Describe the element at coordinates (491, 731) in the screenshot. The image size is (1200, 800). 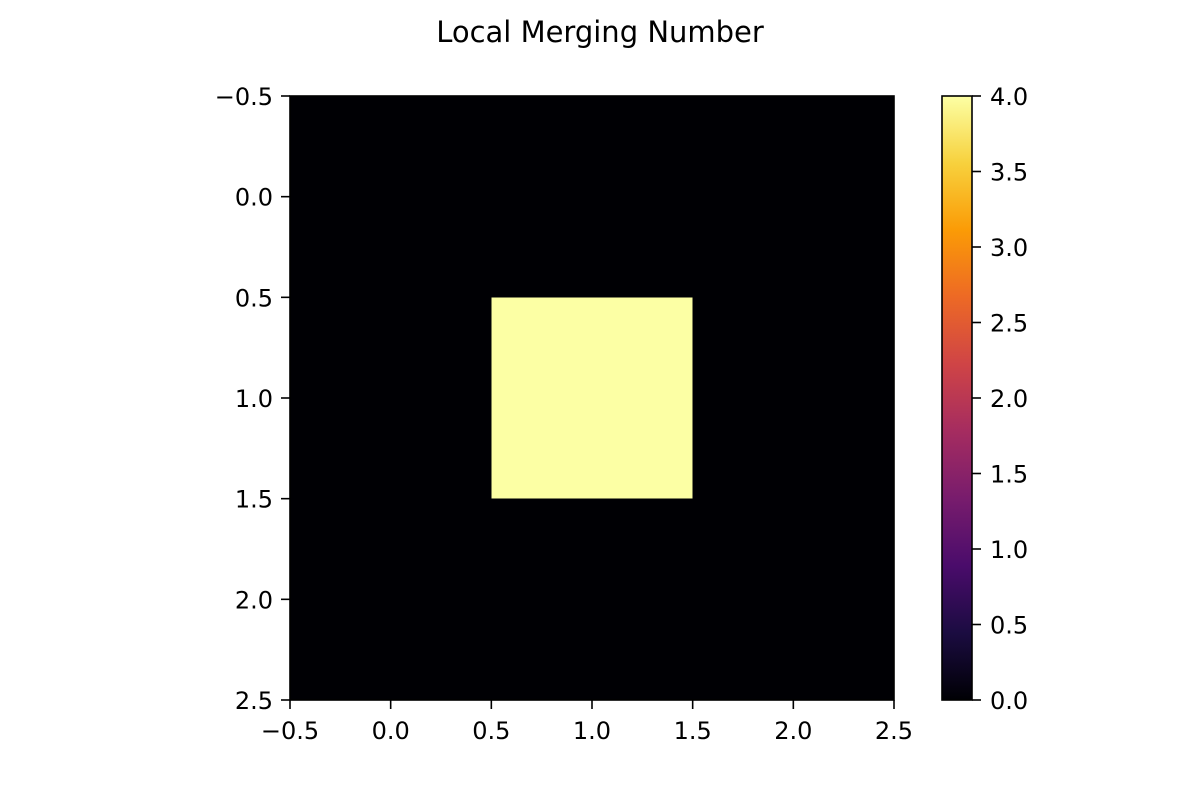
I see `x-tick-label: 0.5` at that location.